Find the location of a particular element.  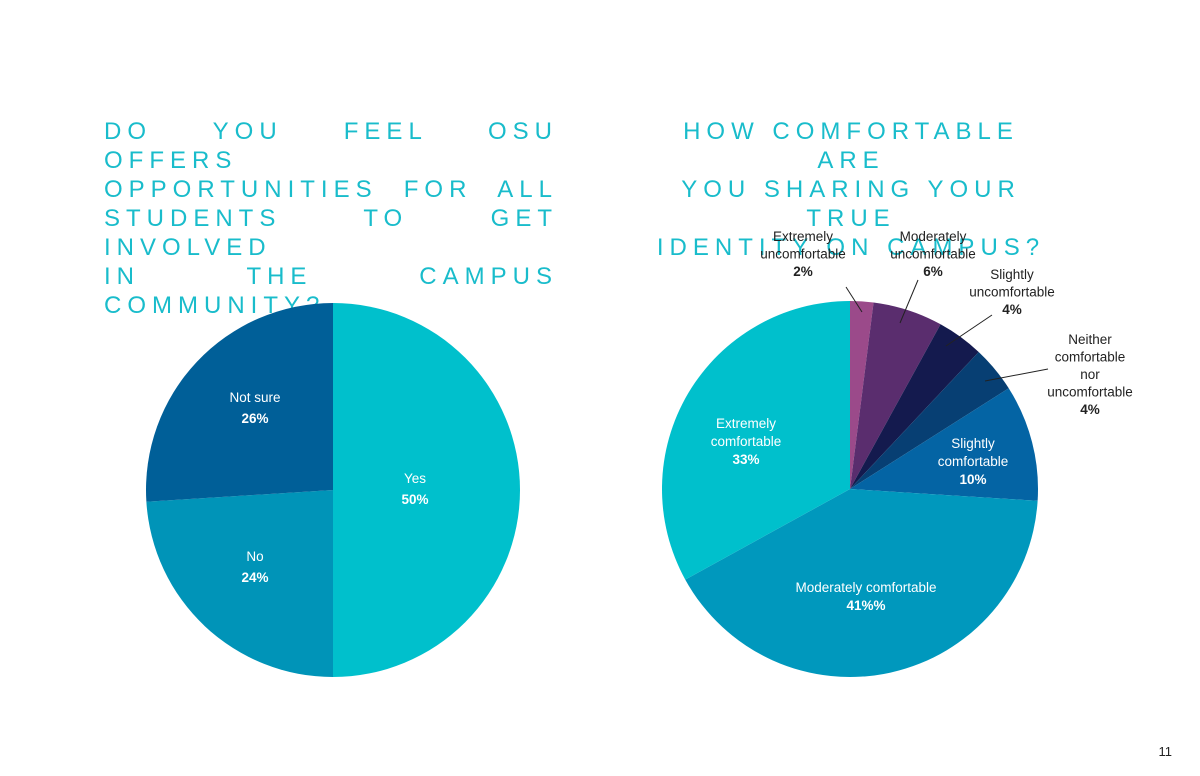

identity-slice-extremely-comfortable is located at coordinates (755, 440).